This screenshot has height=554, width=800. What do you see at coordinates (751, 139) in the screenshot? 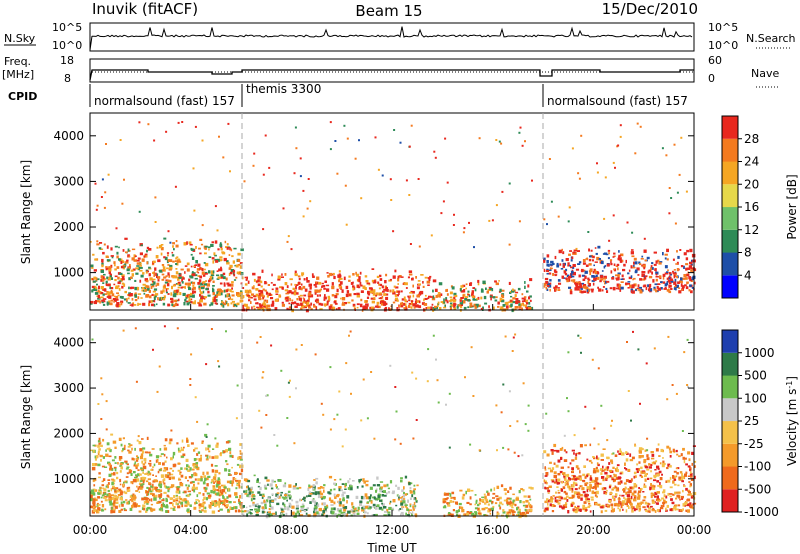
I see `power-colorbar-tick-label: 28` at bounding box center [751, 139].